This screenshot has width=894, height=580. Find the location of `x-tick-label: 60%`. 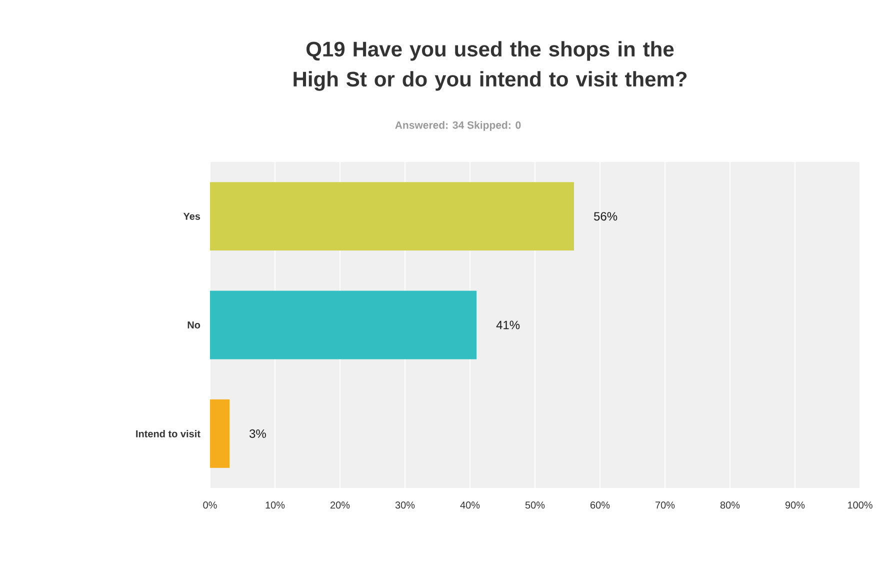

x-tick-label: 60% is located at coordinates (600, 505).